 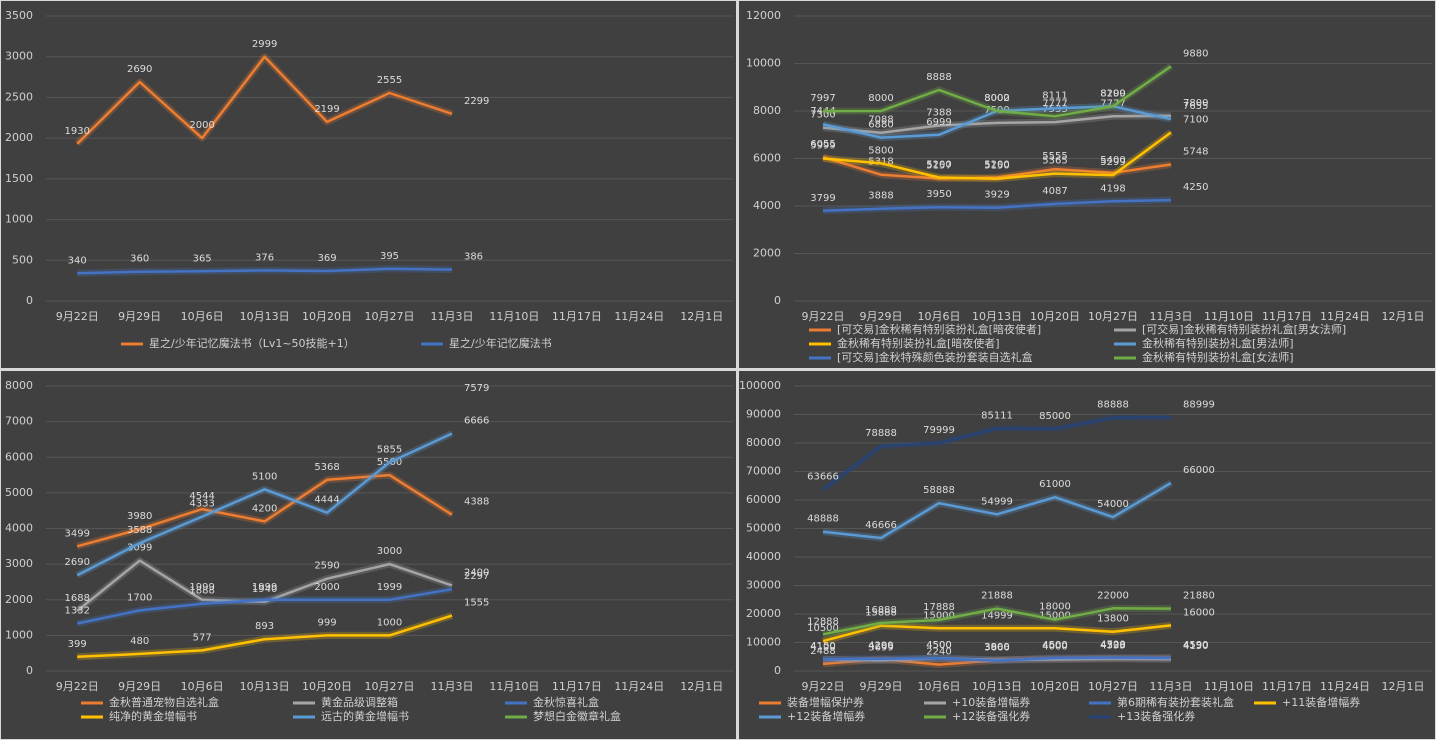 I want to click on data-label: 46666, so click(x=881, y=525).